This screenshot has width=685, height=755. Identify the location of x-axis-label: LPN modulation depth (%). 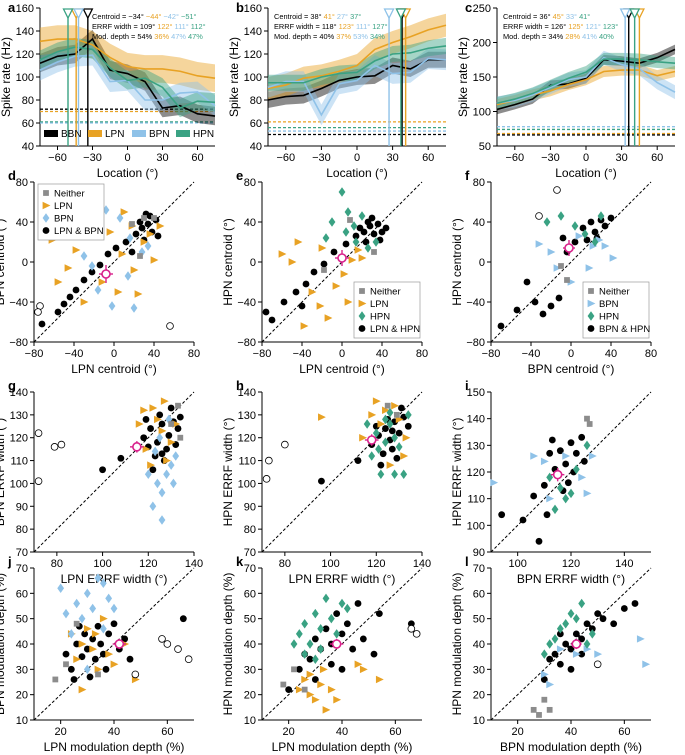
(114, 747).